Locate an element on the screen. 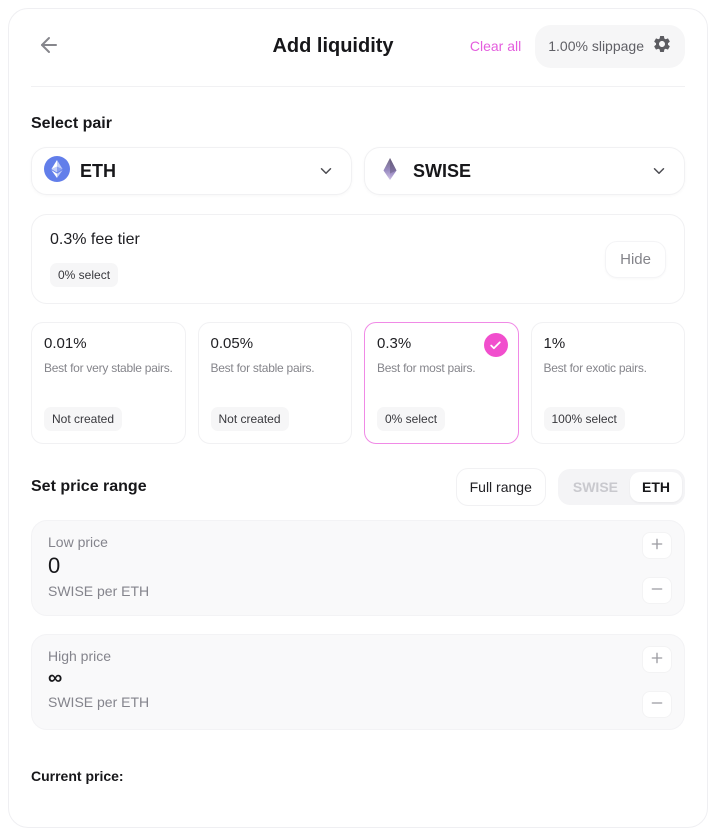 Image resolution: width=716 pixels, height=828 pixels. fee-option-badge: 100% select is located at coordinates (584, 419).